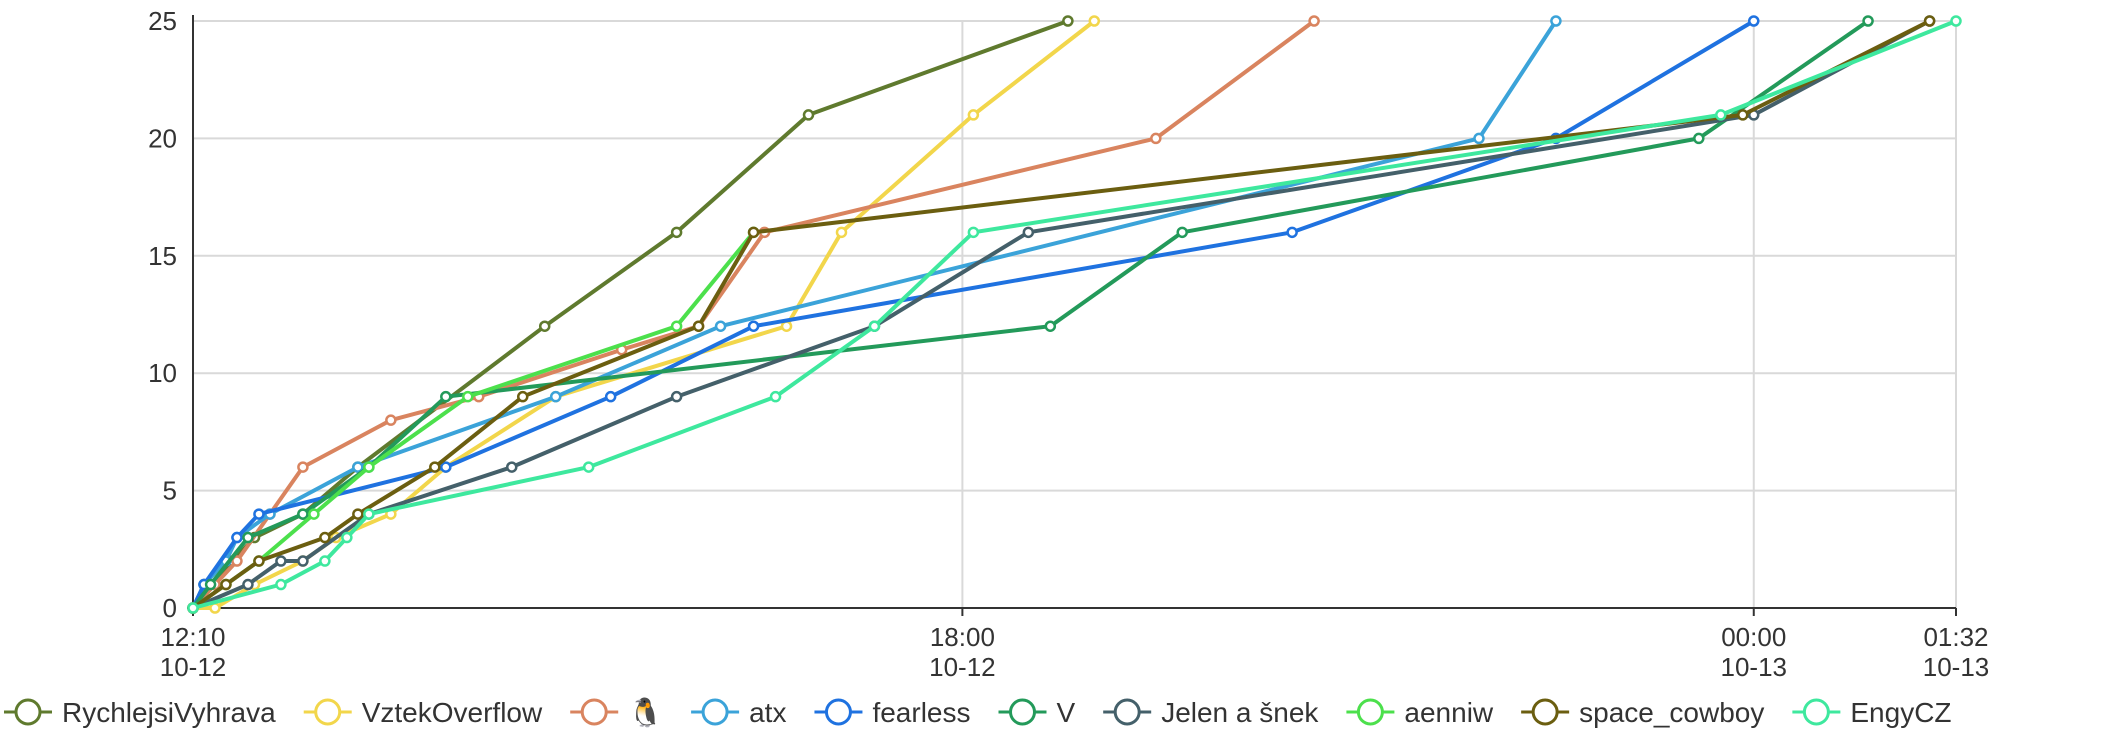  Describe the element at coordinates (616, 712) in the screenshot. I see `legend-item: 🐧` at that location.